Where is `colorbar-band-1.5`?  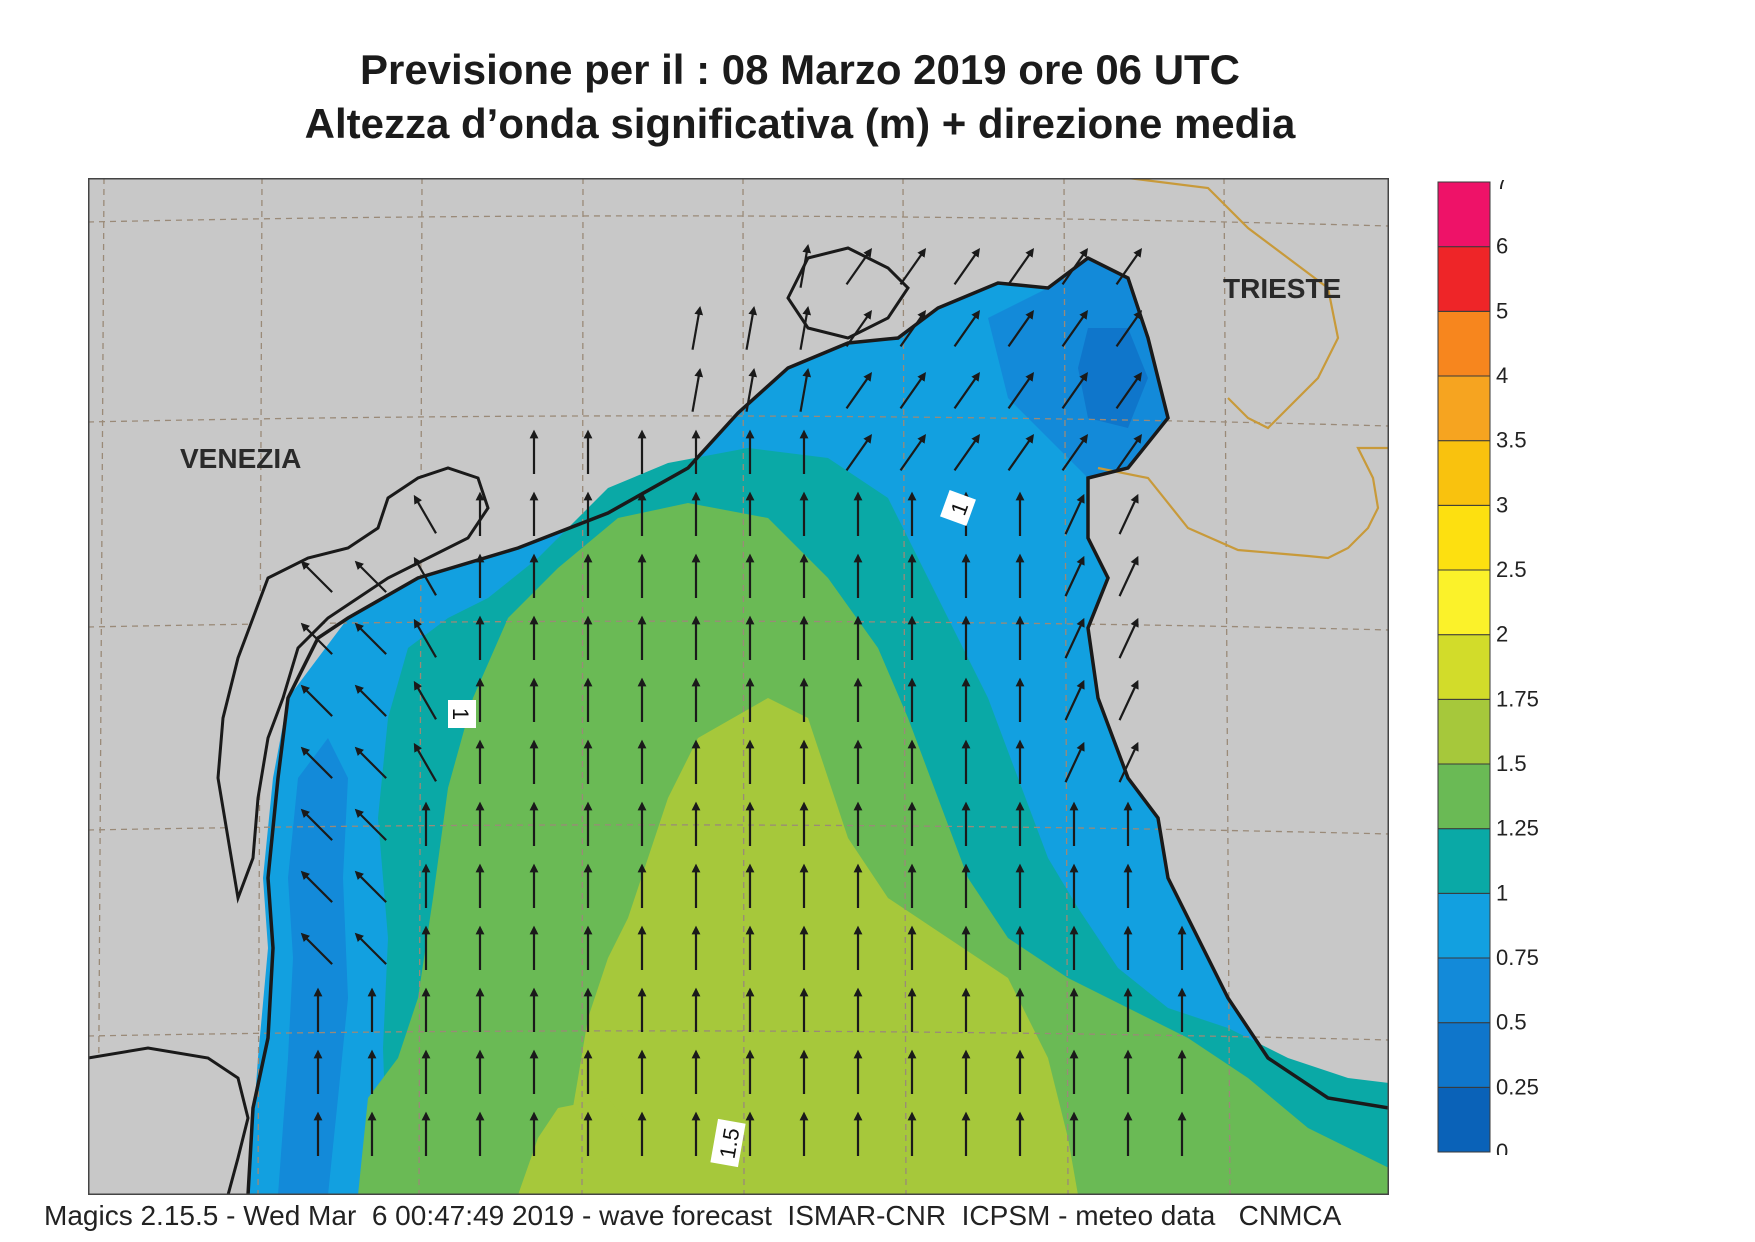
colorbar-band-1.5 is located at coordinates (1464, 731).